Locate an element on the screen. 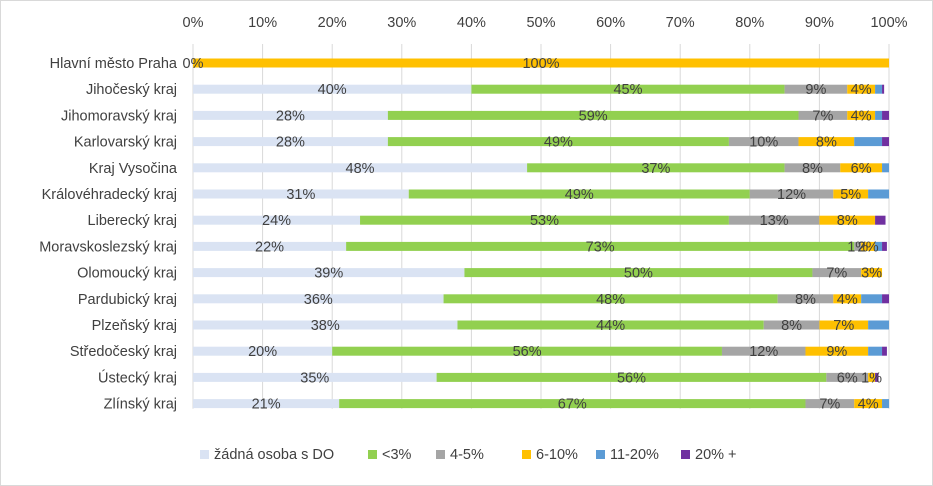 This screenshot has width=933, height=486. category-label: Středočeský kraj is located at coordinates (123, 352).